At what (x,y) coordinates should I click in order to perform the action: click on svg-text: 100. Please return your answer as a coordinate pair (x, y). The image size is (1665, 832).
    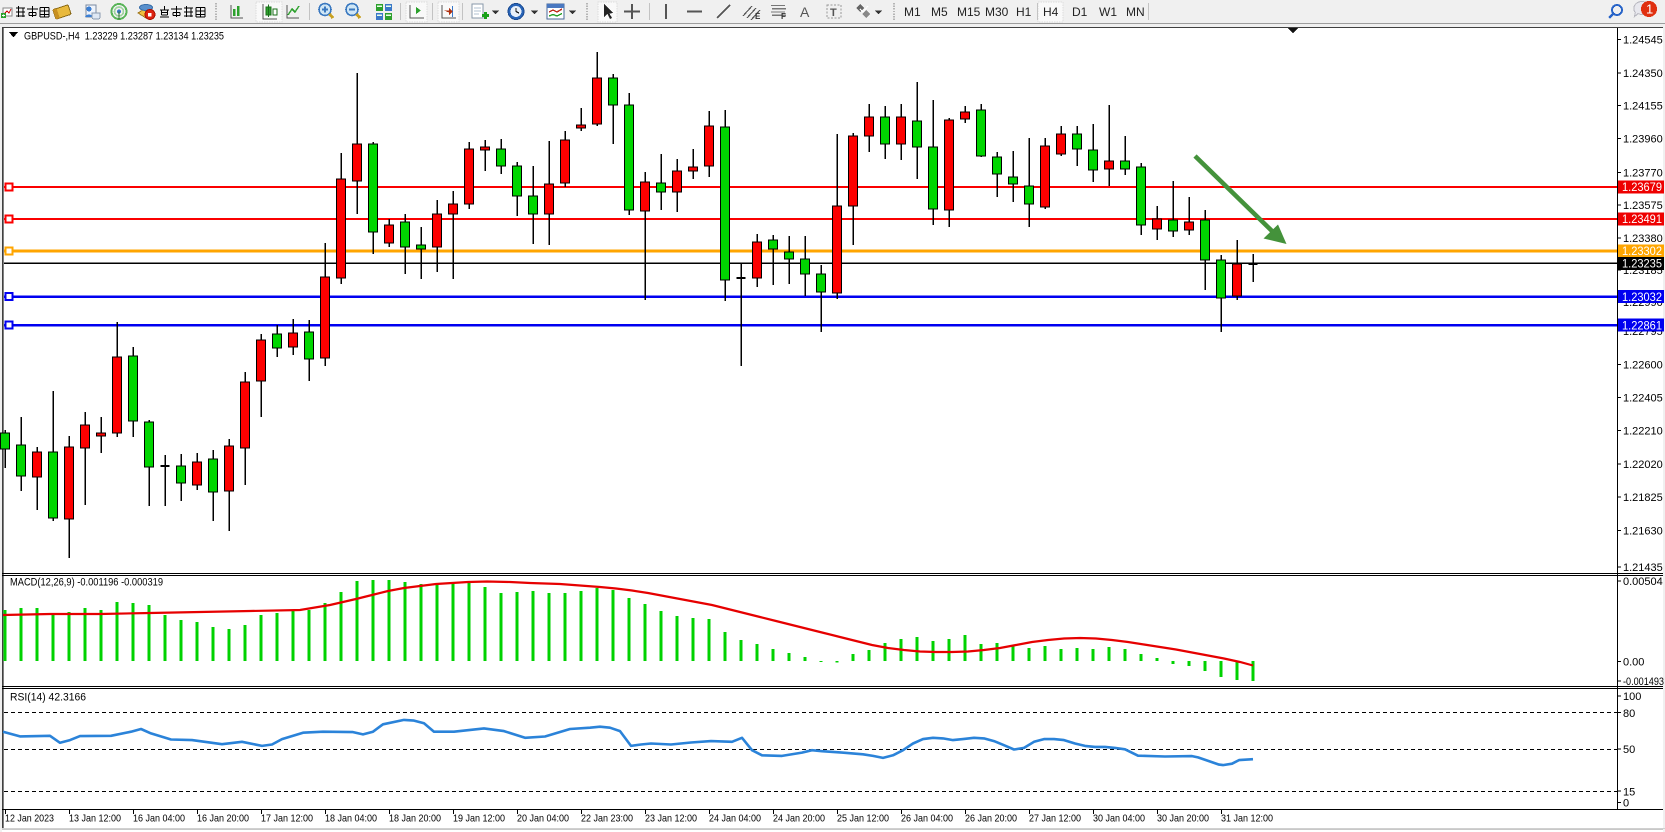
    Looking at the image, I should click on (1632, 697).